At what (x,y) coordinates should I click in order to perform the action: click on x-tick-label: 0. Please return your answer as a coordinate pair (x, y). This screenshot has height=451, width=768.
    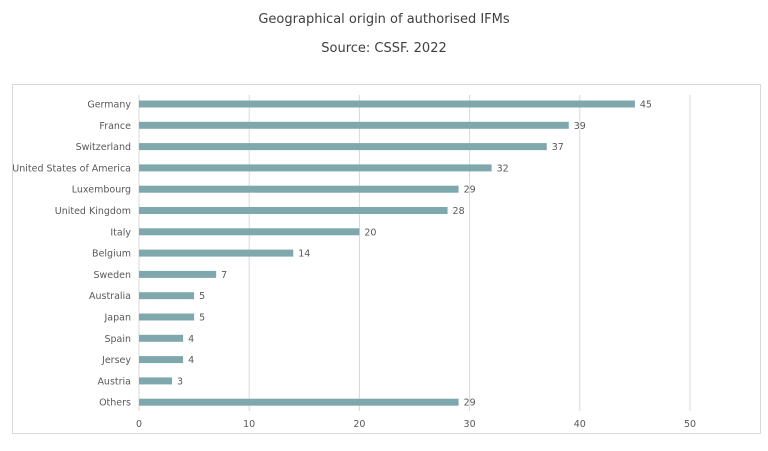
    Looking at the image, I should click on (139, 424).